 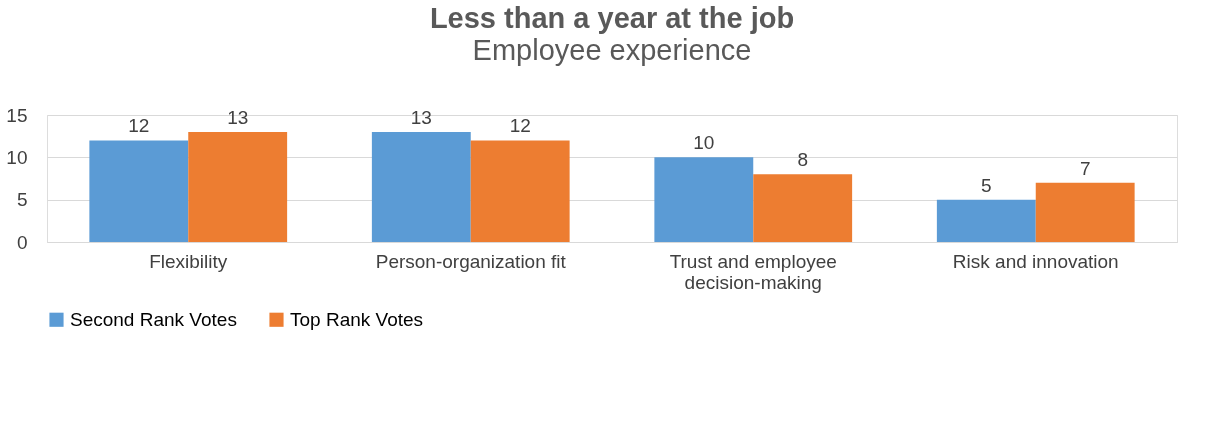 I want to click on x-tick-label: Flexibility, so click(x=188, y=261).